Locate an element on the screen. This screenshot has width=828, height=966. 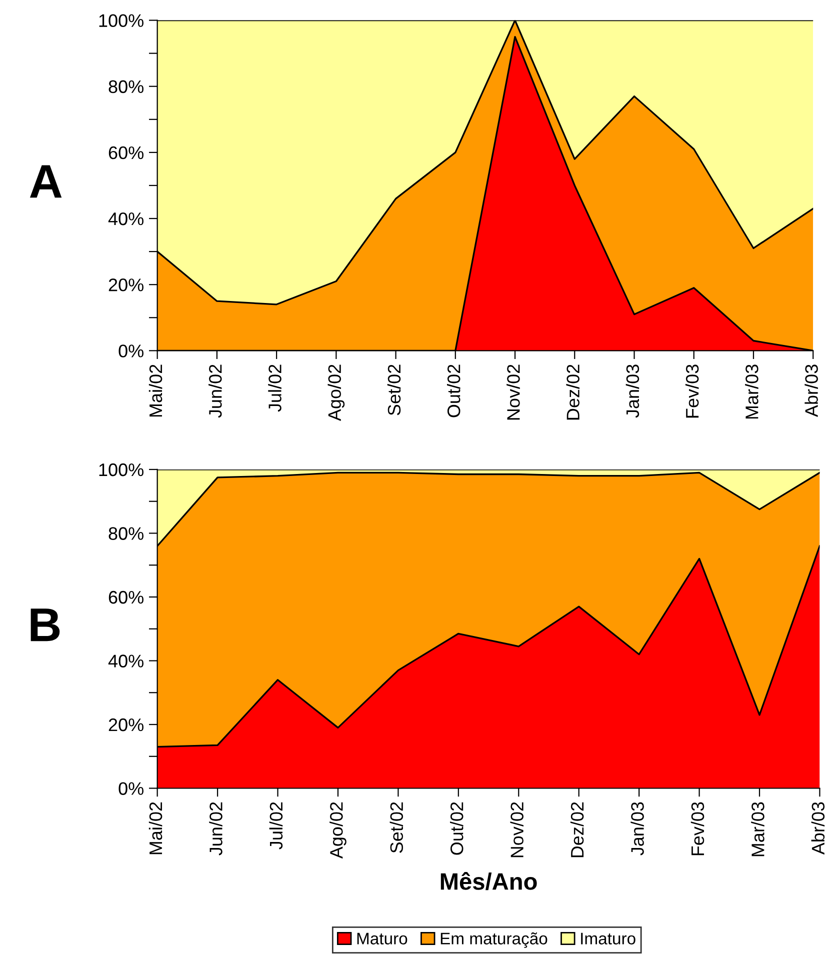
x-axis-title: Mês/Ano is located at coordinates (488, 881).